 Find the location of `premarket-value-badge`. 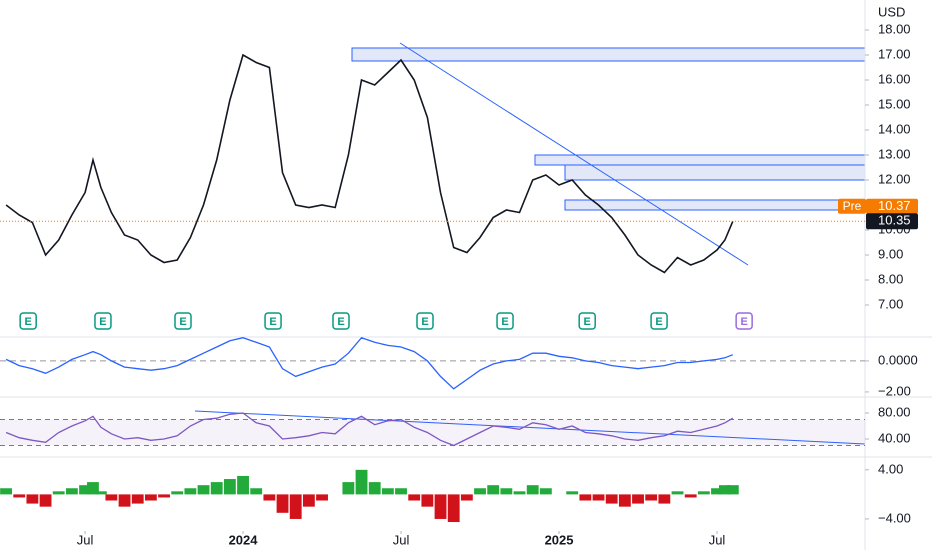

premarket-value-badge is located at coordinates (892, 206).